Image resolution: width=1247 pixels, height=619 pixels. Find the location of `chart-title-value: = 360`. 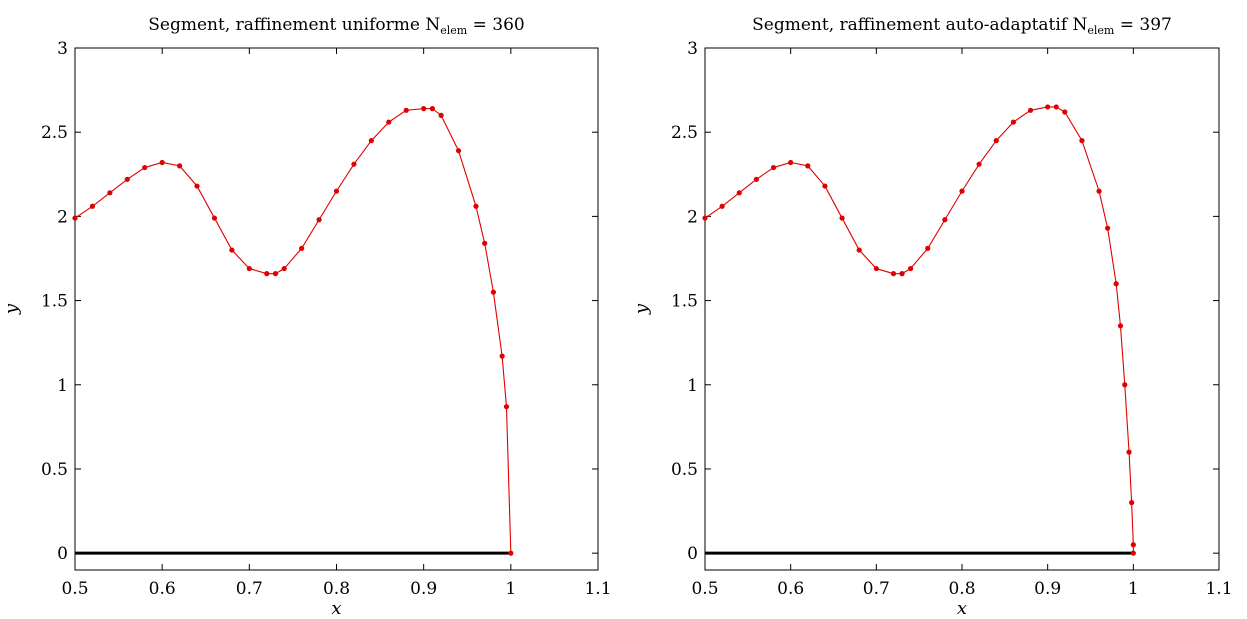

chart-title-value: = 360 is located at coordinates (496, 25).